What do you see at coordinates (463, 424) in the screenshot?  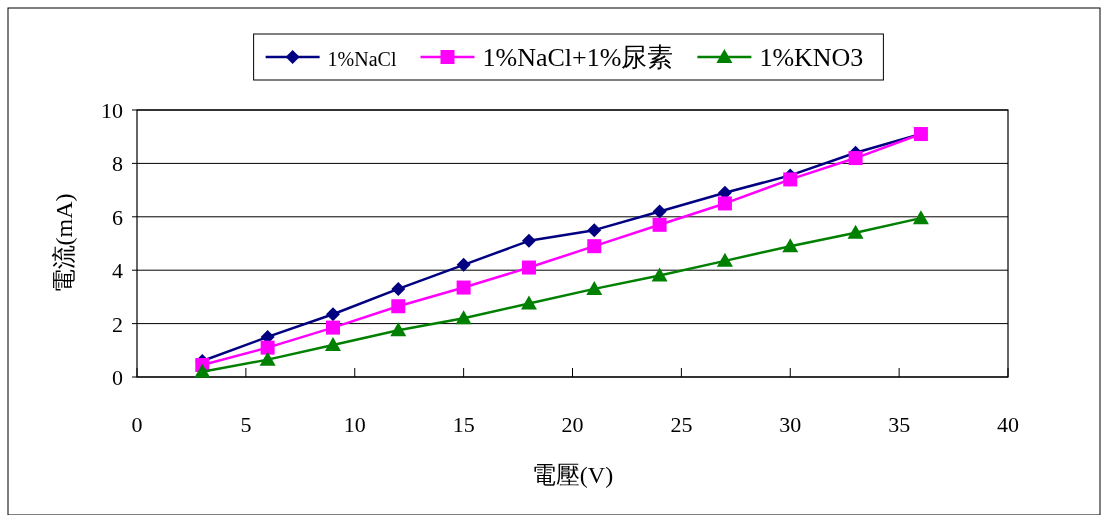 I see `x-tick-label: 15` at bounding box center [463, 424].